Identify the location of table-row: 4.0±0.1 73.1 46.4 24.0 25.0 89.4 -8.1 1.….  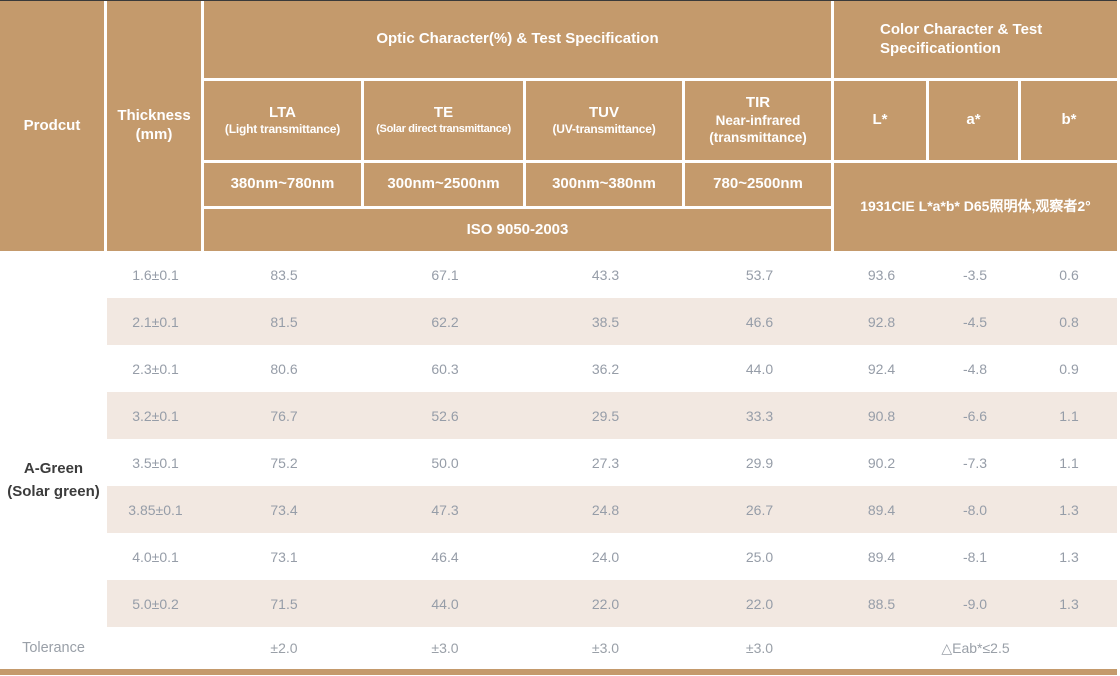
(612, 556).